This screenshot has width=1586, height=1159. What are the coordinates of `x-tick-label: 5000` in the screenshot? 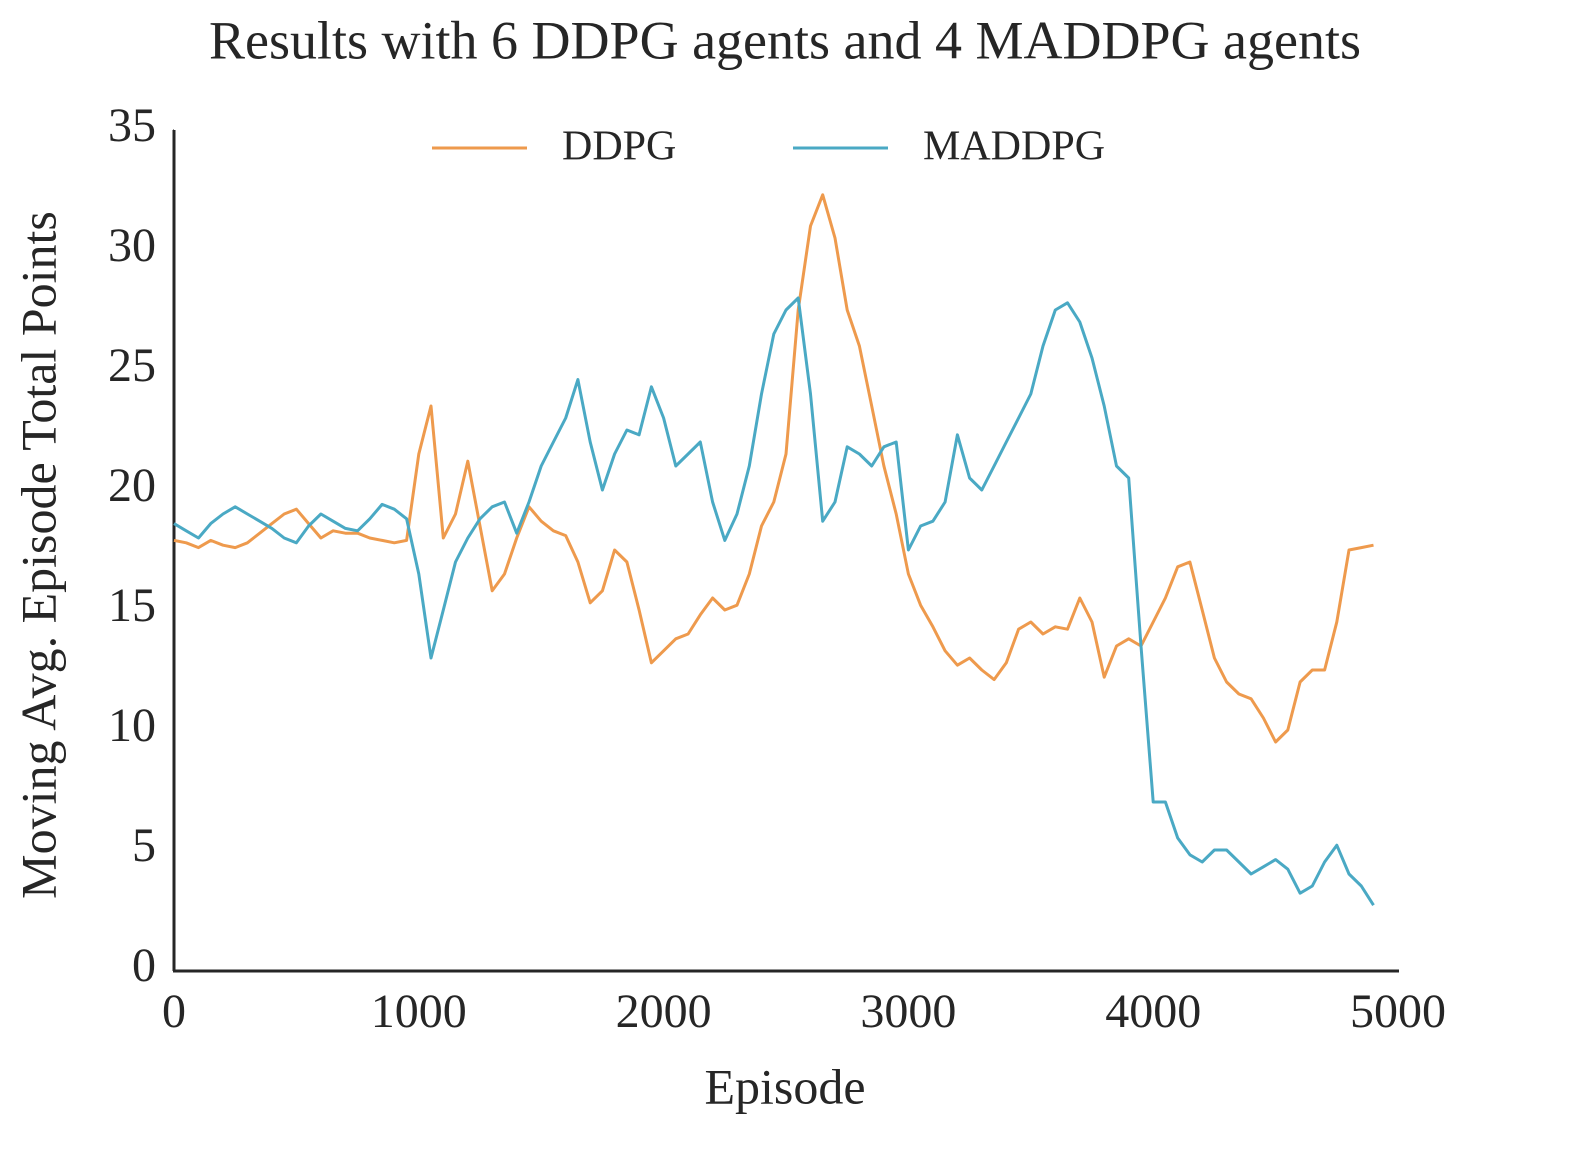 It's located at (1398, 1011).